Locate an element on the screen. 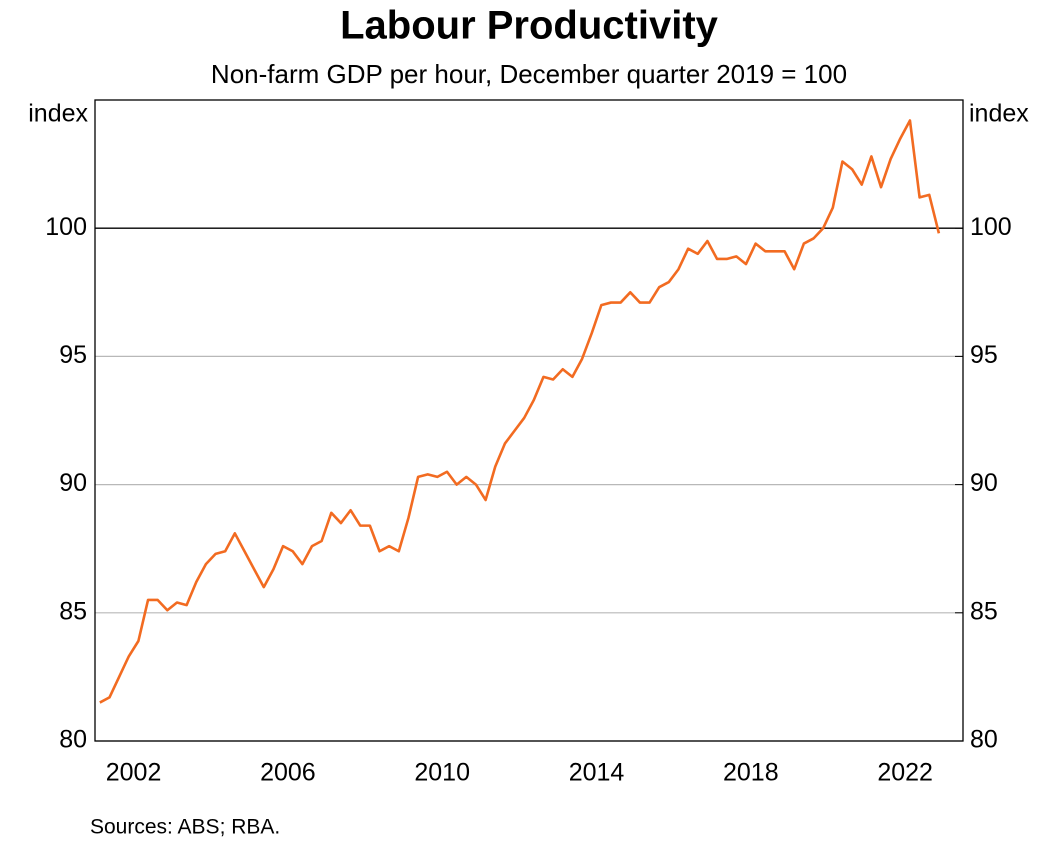  x-tick-label: 2022 is located at coordinates (905, 773).